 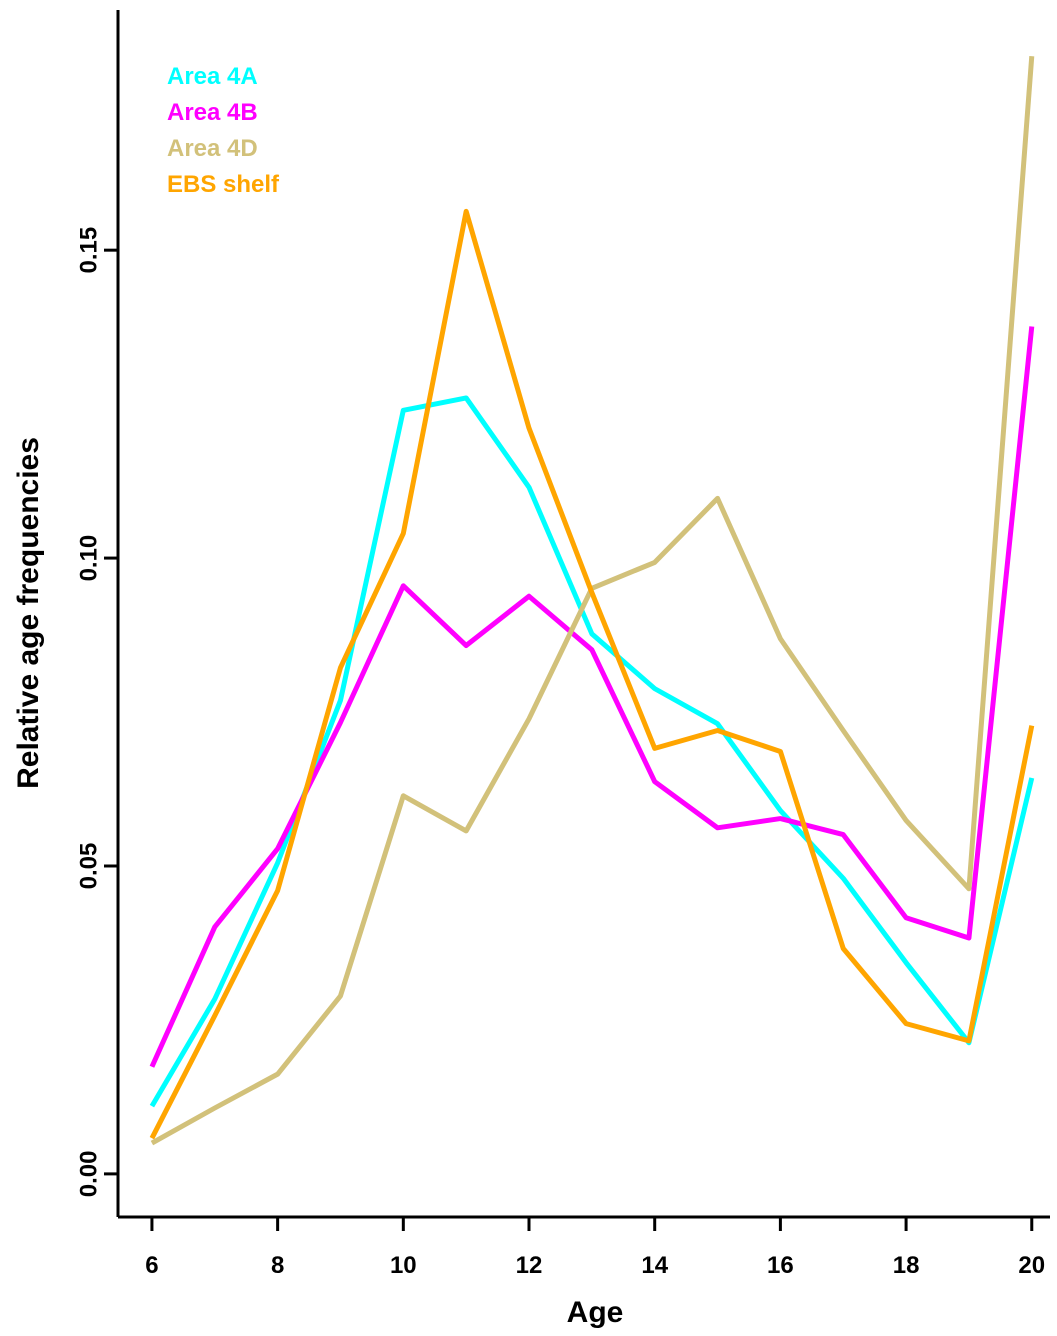 What do you see at coordinates (223, 184) in the screenshot?
I see `legend-entry: EBS shelf` at bounding box center [223, 184].